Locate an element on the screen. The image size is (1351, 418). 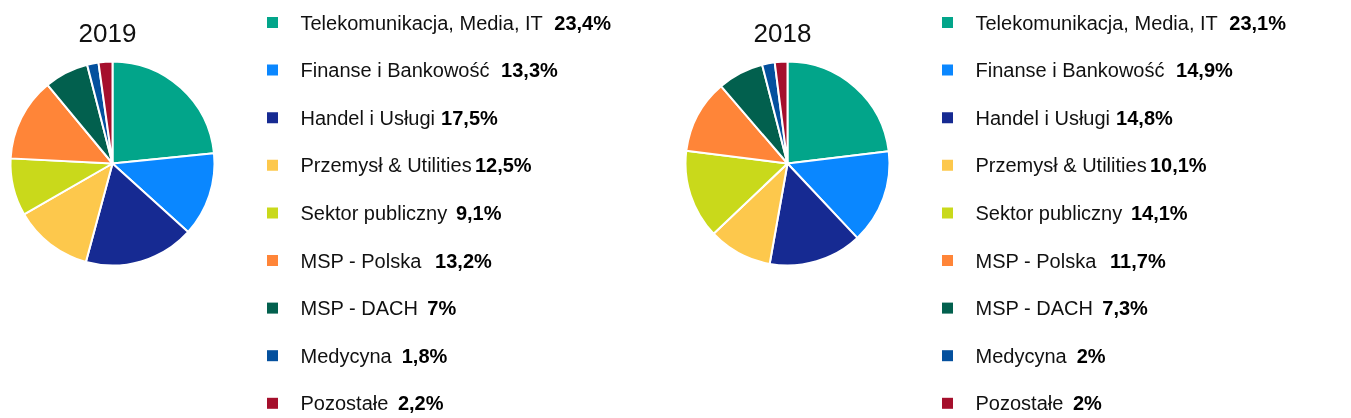
data-label: 14,8% is located at coordinates (1145, 117).